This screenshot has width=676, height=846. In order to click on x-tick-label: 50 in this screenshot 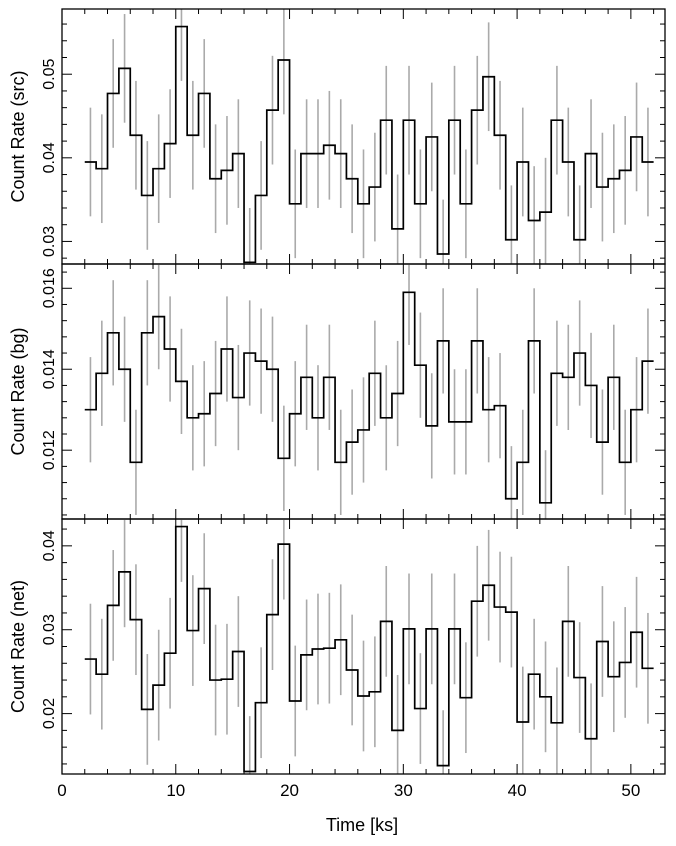, I will do `click(630, 790)`.